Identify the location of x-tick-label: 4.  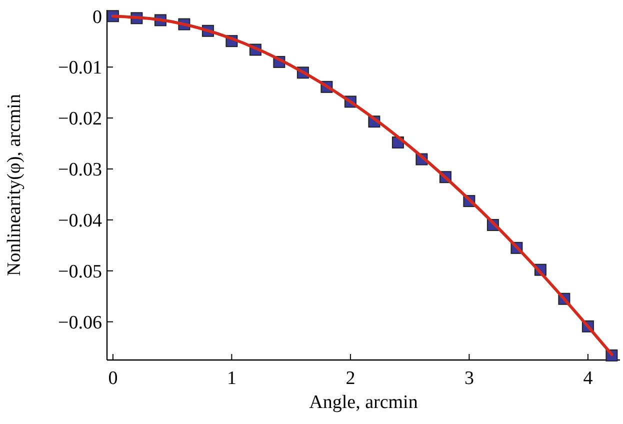
(588, 378).